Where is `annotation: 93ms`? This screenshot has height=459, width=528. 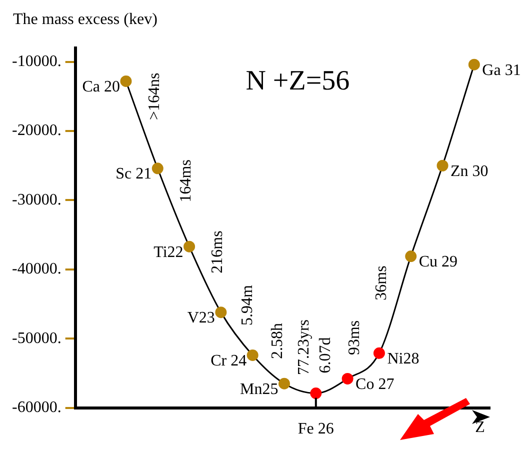
annotation: 93ms is located at coordinates (354, 338).